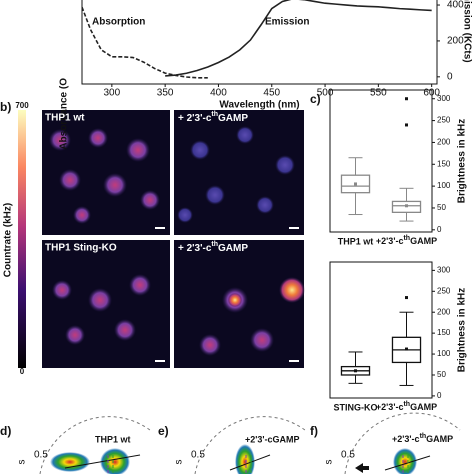 Image resolution: width=474 pixels, height=474 pixels. I want to click on phasor-clouds, so click(240, 459).